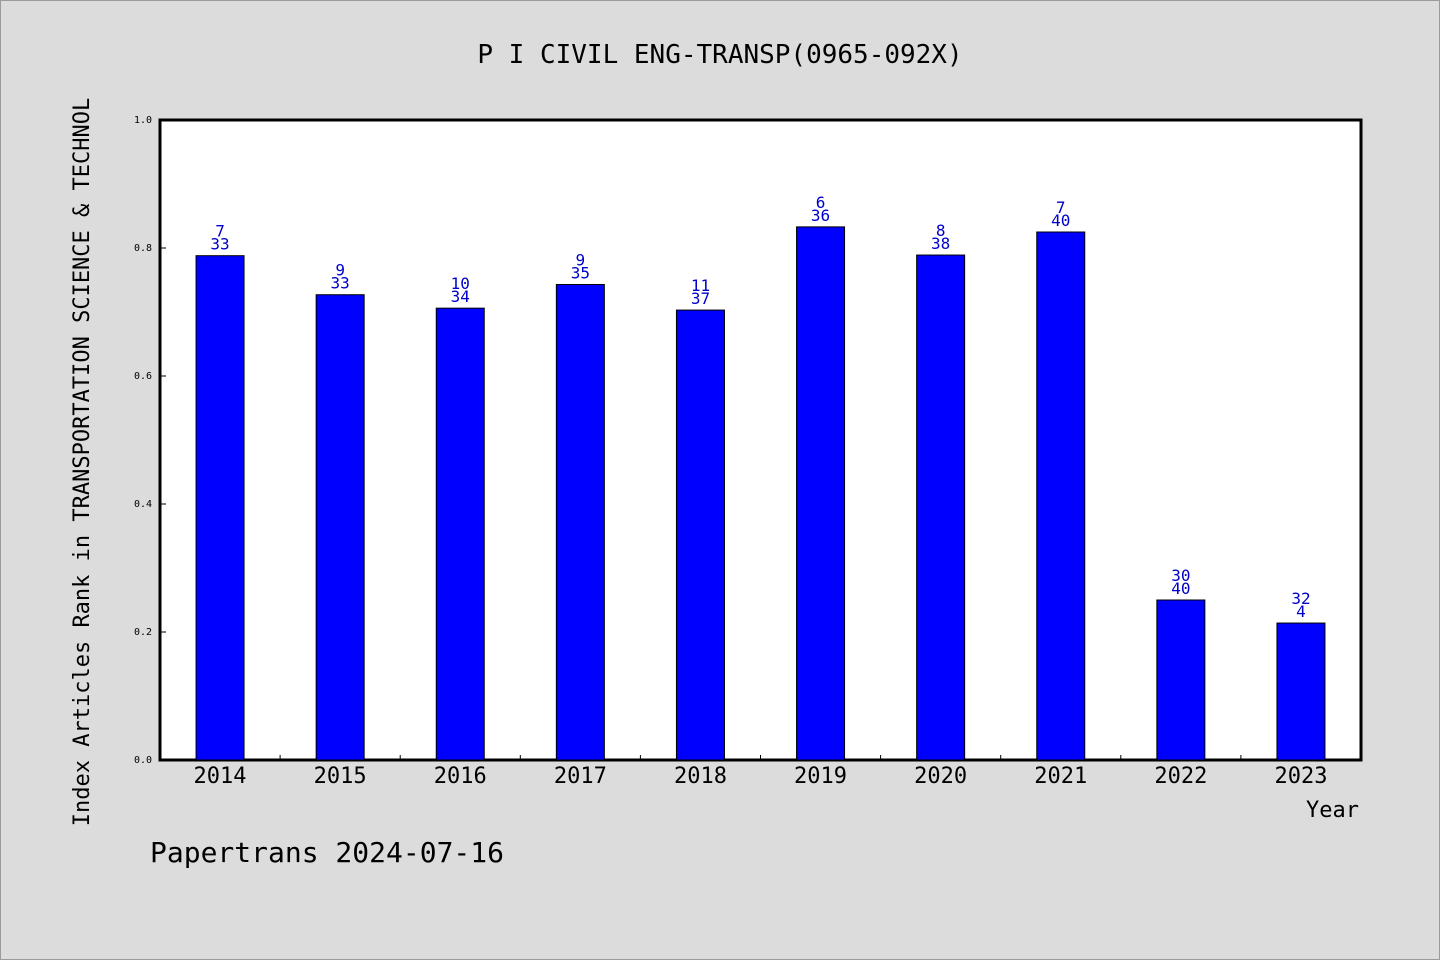  What do you see at coordinates (1180, 575) in the screenshot?
I see `bar-label-top: 30` at bounding box center [1180, 575].